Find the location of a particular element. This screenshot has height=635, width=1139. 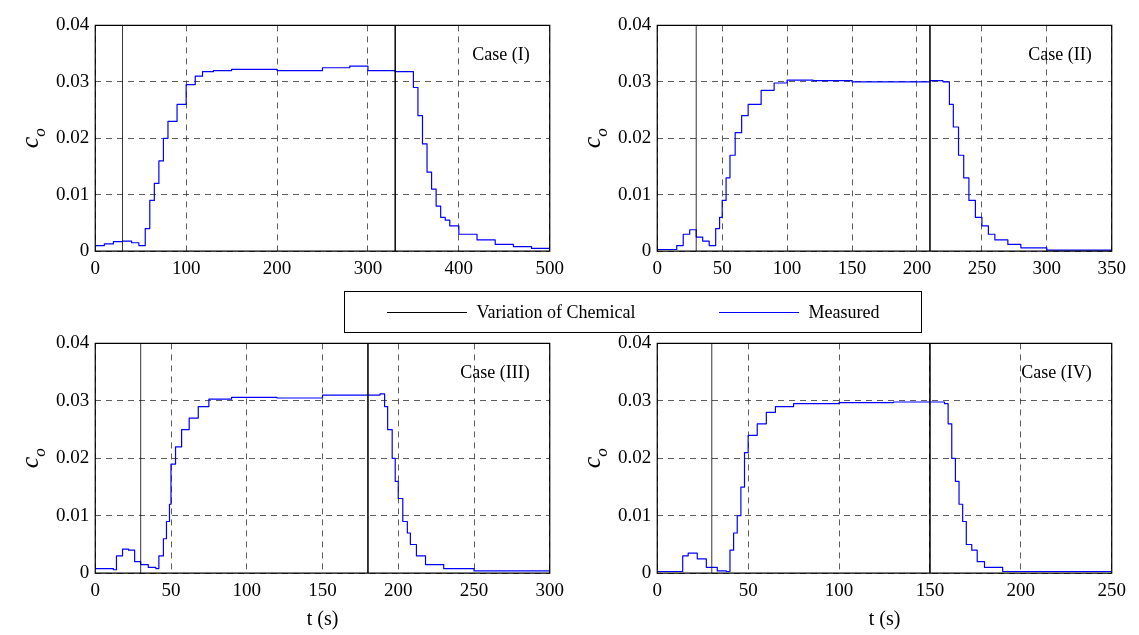

annotation: Case (IV) is located at coordinates (1056, 373).